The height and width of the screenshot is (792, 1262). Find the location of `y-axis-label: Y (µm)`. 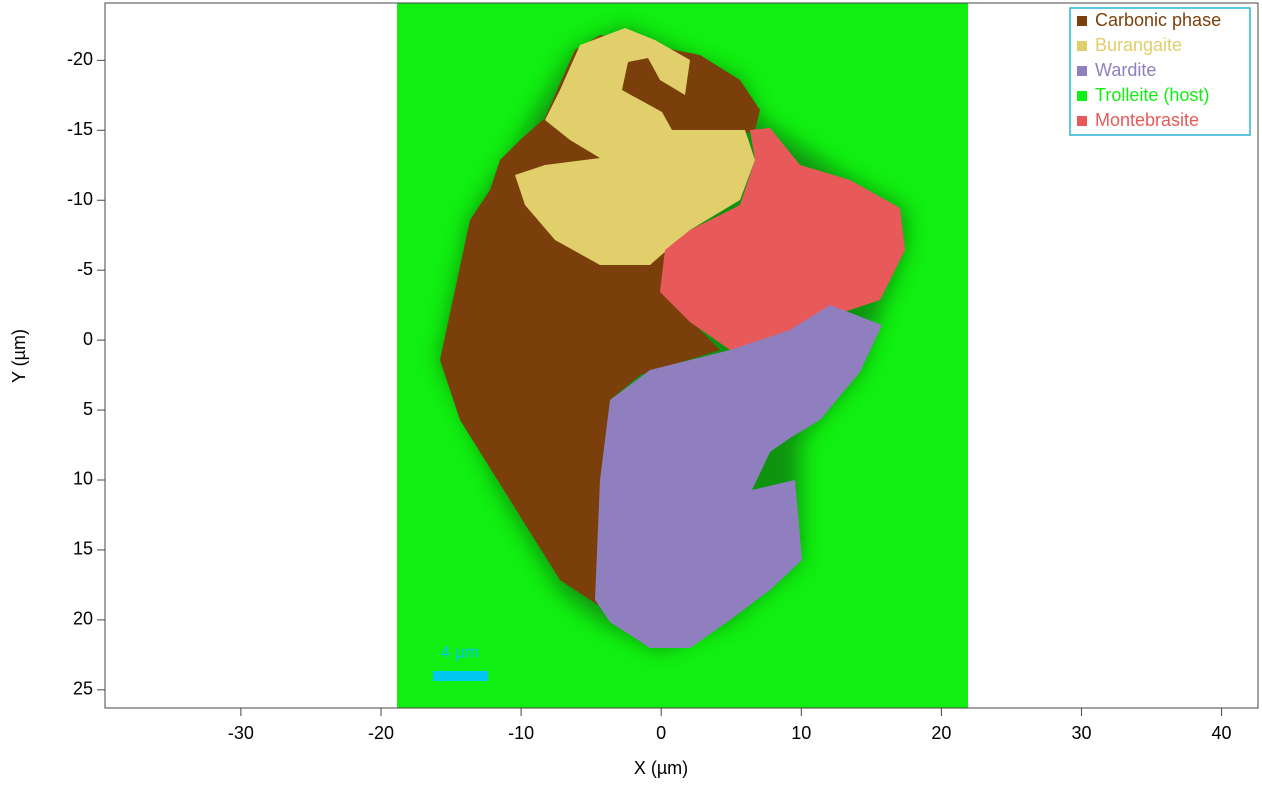

y-axis-label: Y (µm) is located at coordinates (19, 356).